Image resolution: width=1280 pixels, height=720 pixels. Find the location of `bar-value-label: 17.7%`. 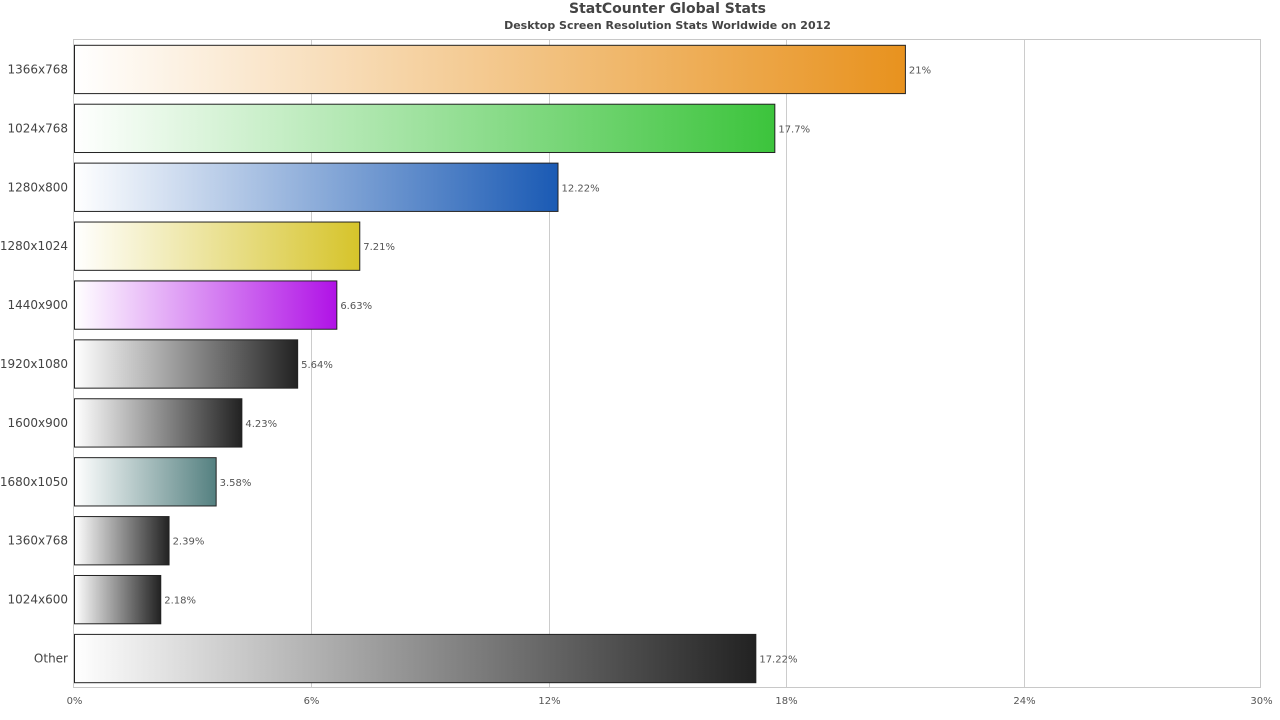

bar-value-label: 17.7% is located at coordinates (794, 129).